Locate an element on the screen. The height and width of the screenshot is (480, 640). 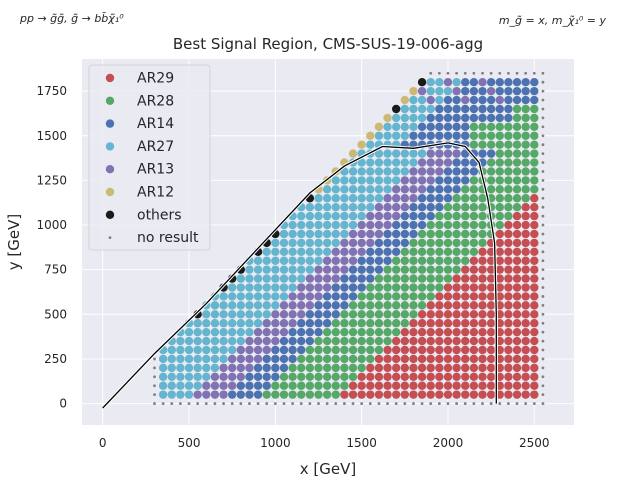
x-tick-labels: 0 500 1000 1500 2000 2500 is located at coordinates (324, 443).